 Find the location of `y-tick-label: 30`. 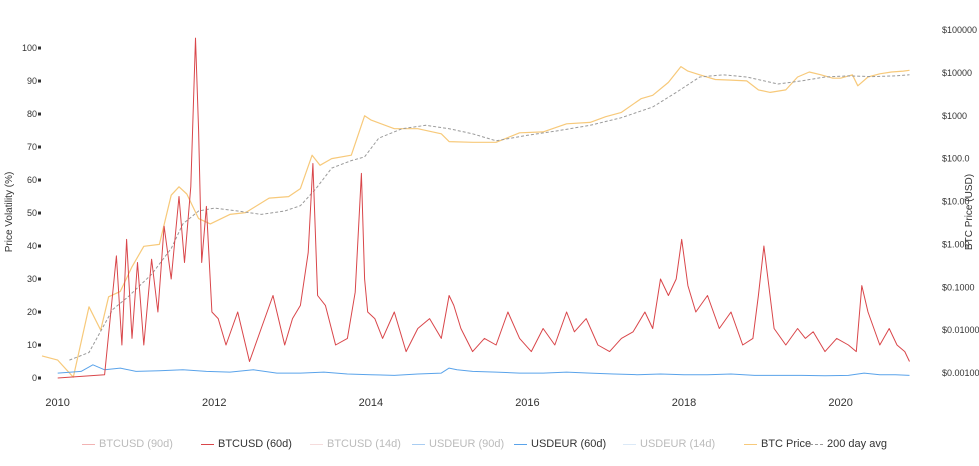

y-tick-label: 30 is located at coordinates (32, 279).